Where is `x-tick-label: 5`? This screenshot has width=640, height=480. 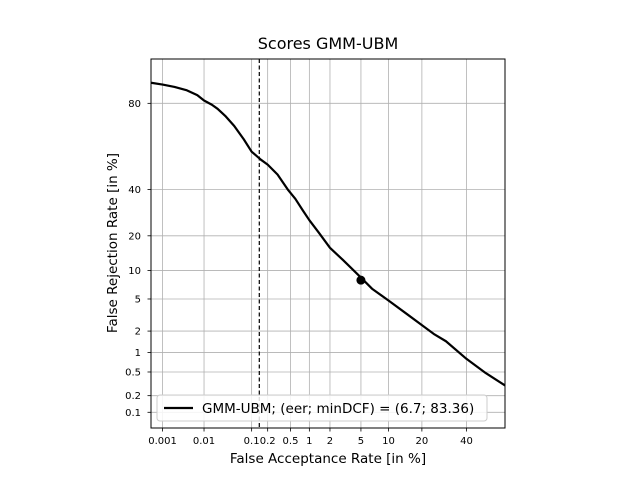 x-tick-label: 5 is located at coordinates (361, 441).